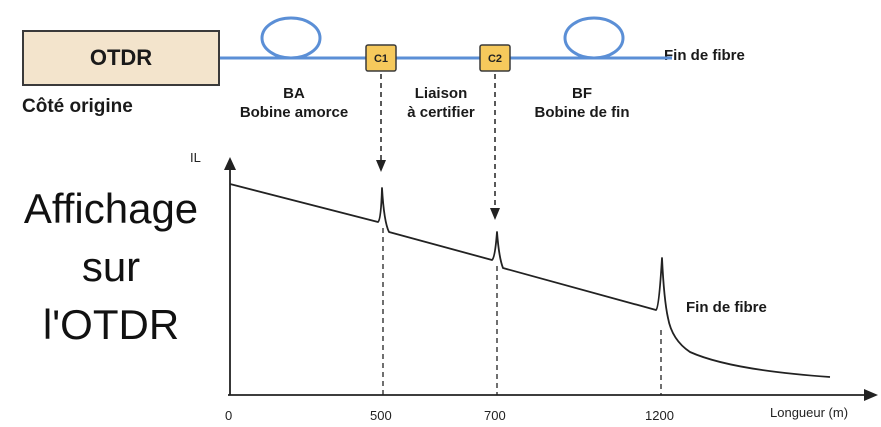  What do you see at coordinates (291, 38) in the screenshot?
I see `launch-coil-icon` at bounding box center [291, 38].